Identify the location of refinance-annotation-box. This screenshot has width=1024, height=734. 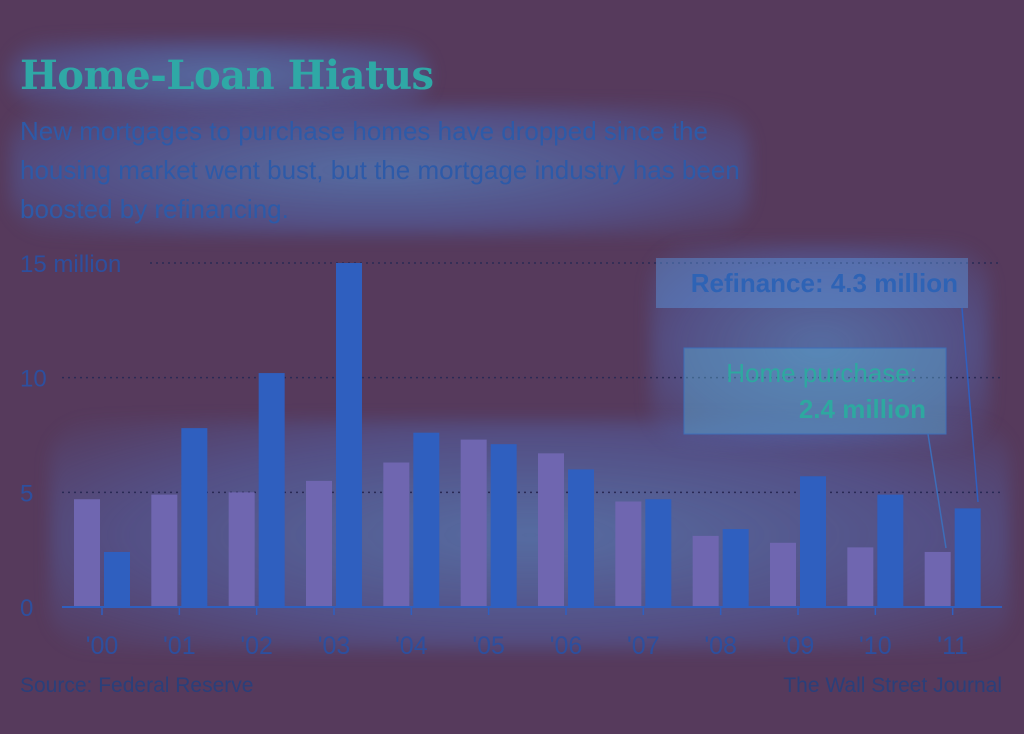
(812, 283).